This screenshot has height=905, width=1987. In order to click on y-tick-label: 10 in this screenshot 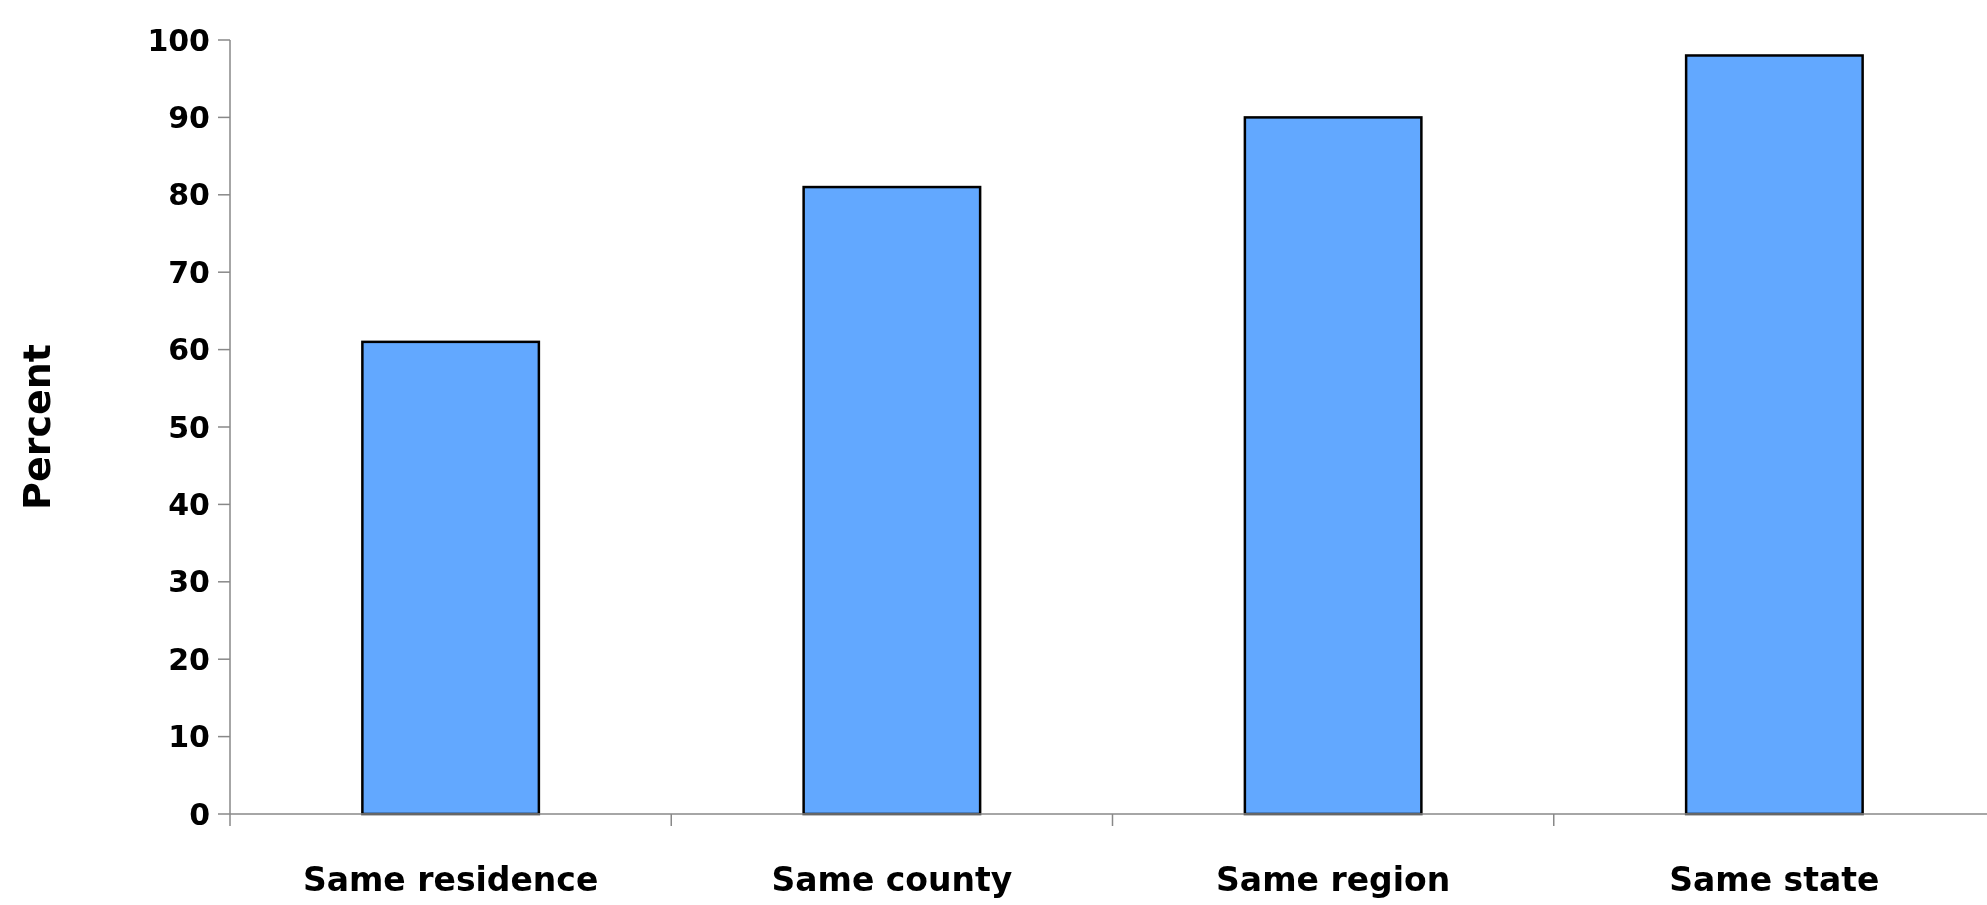, I will do `click(189, 737)`.